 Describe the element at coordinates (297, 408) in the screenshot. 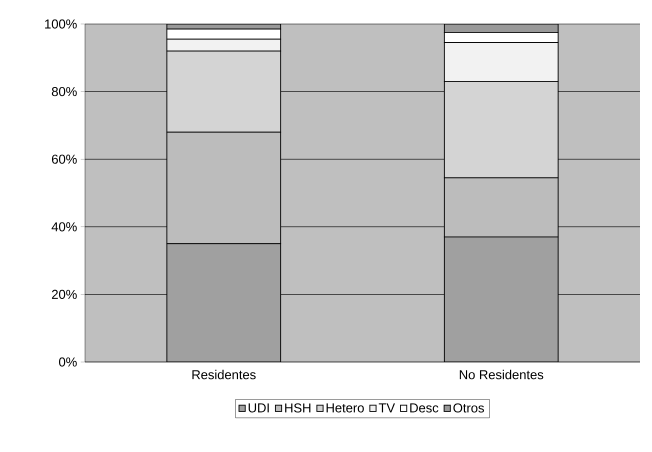

I see `legend-label: HSH` at that location.